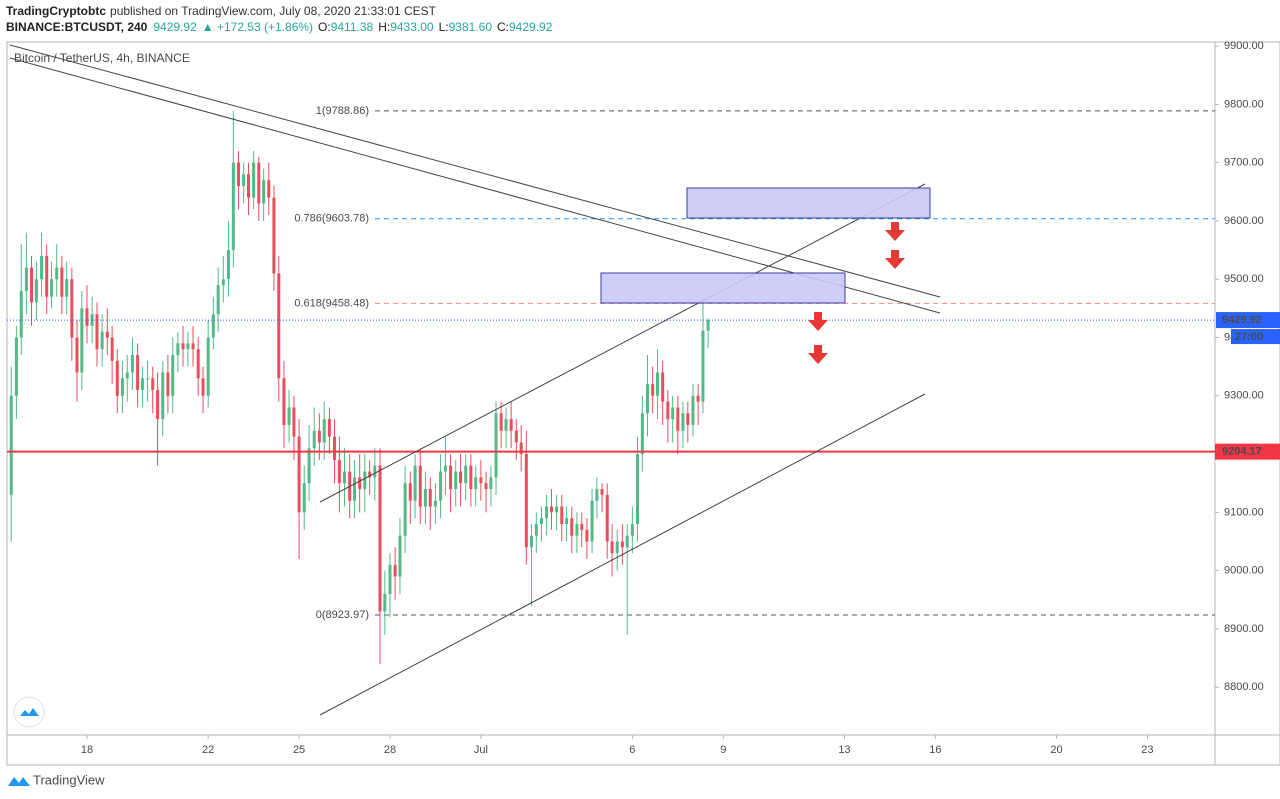 The image size is (1280, 799). Describe the element at coordinates (19, 781) in the screenshot. I see `logo-icon` at that location.